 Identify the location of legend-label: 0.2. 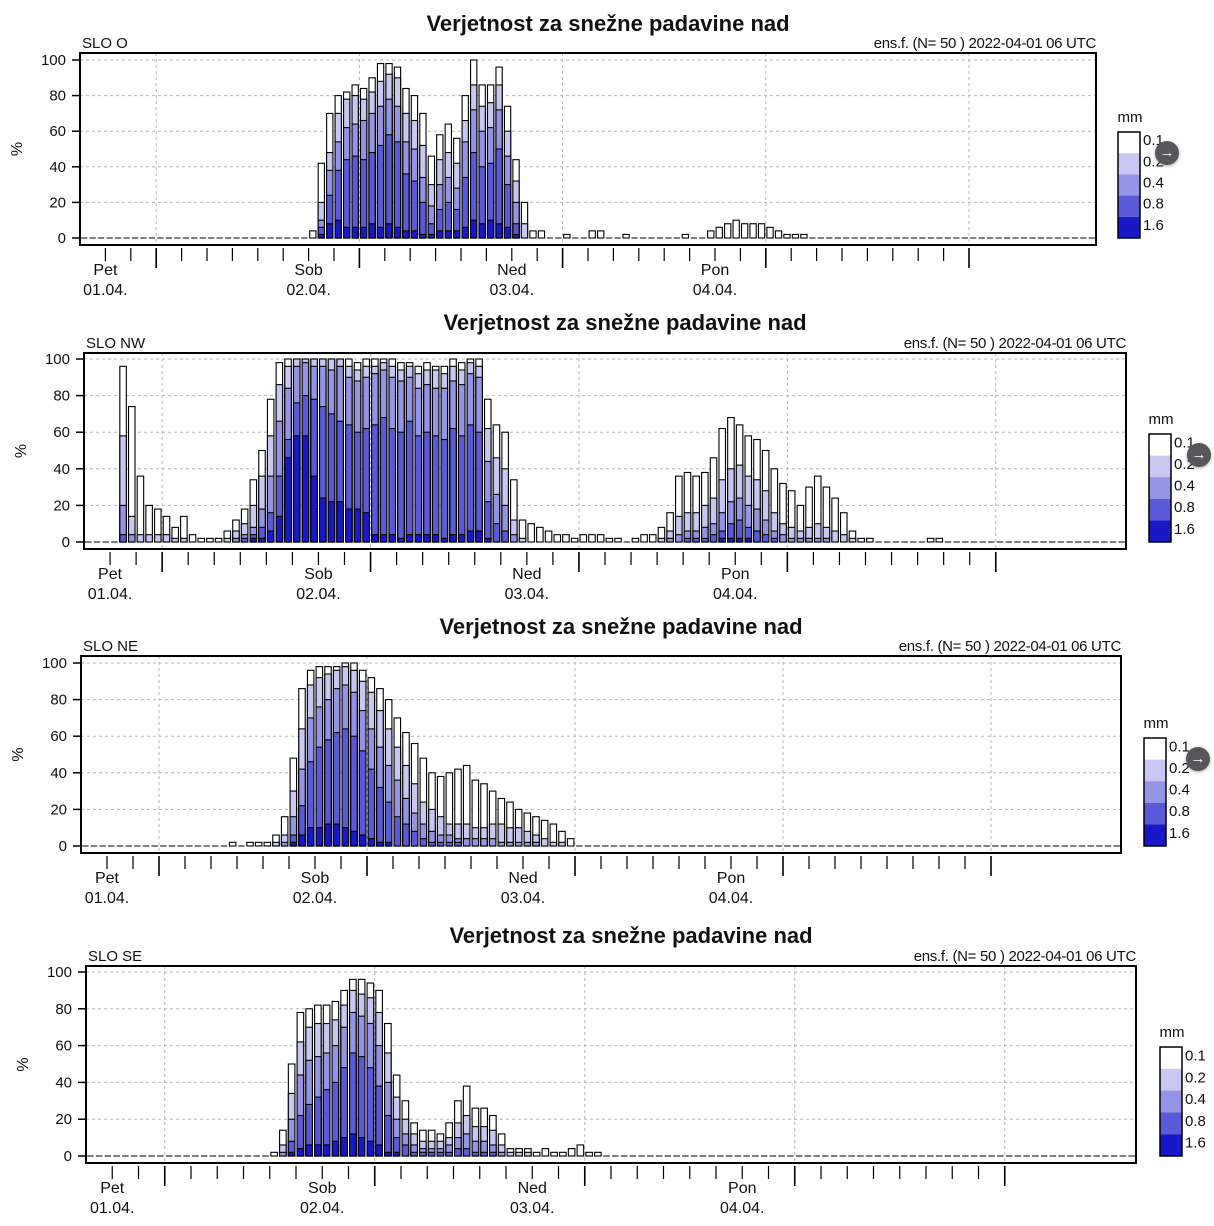
(1179, 768).